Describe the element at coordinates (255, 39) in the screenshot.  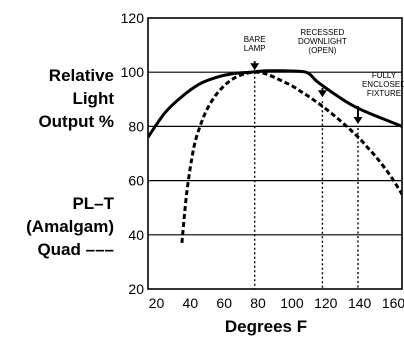
I see `reference-label-line: BARE` at that location.